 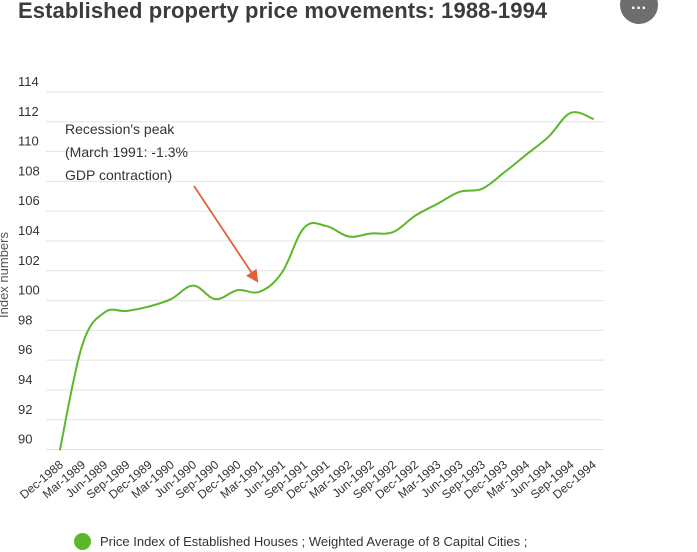 I want to click on annotation-arrow, so click(x=226, y=234).